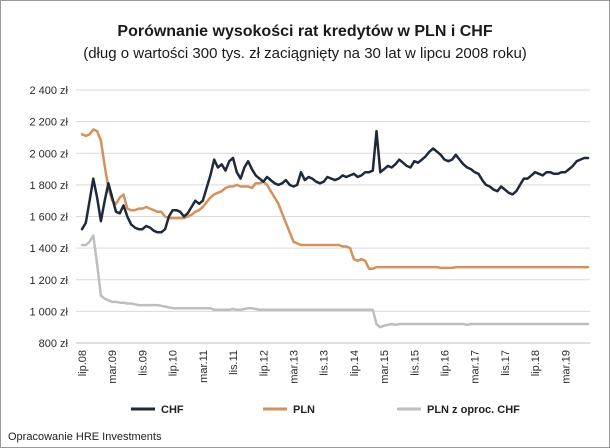  Describe the element at coordinates (113, 367) in the screenshot. I see `x-tick-label-8: mar.09` at that location.